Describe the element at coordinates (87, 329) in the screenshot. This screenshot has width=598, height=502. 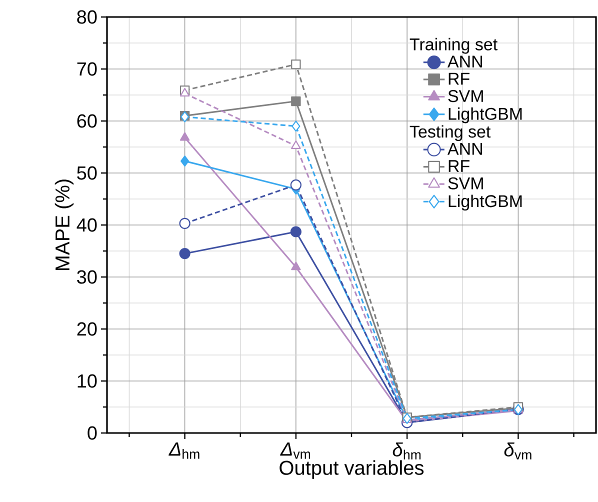
I see `y-tick-label: 20` at that location.